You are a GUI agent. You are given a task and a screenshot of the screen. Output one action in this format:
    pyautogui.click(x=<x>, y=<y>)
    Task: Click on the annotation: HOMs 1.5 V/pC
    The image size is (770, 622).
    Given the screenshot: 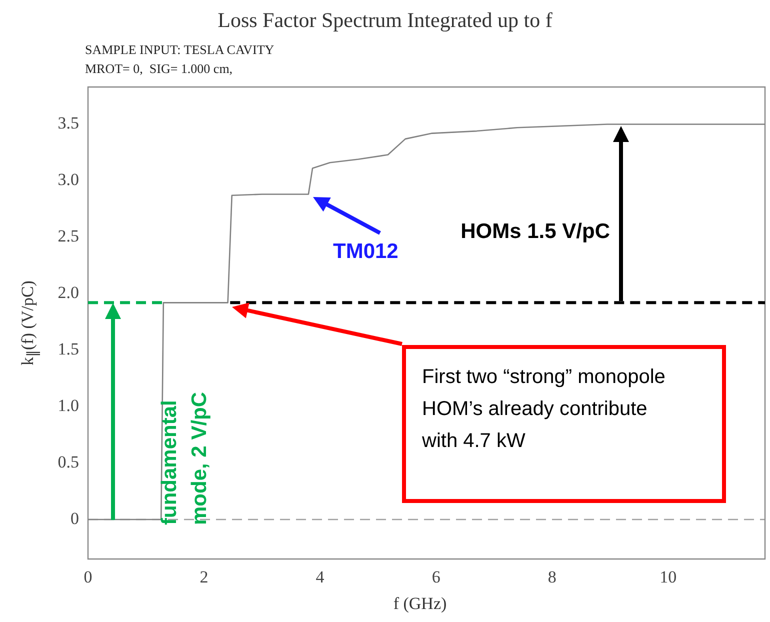 What is the action you would take?
    pyautogui.click(x=535, y=232)
    